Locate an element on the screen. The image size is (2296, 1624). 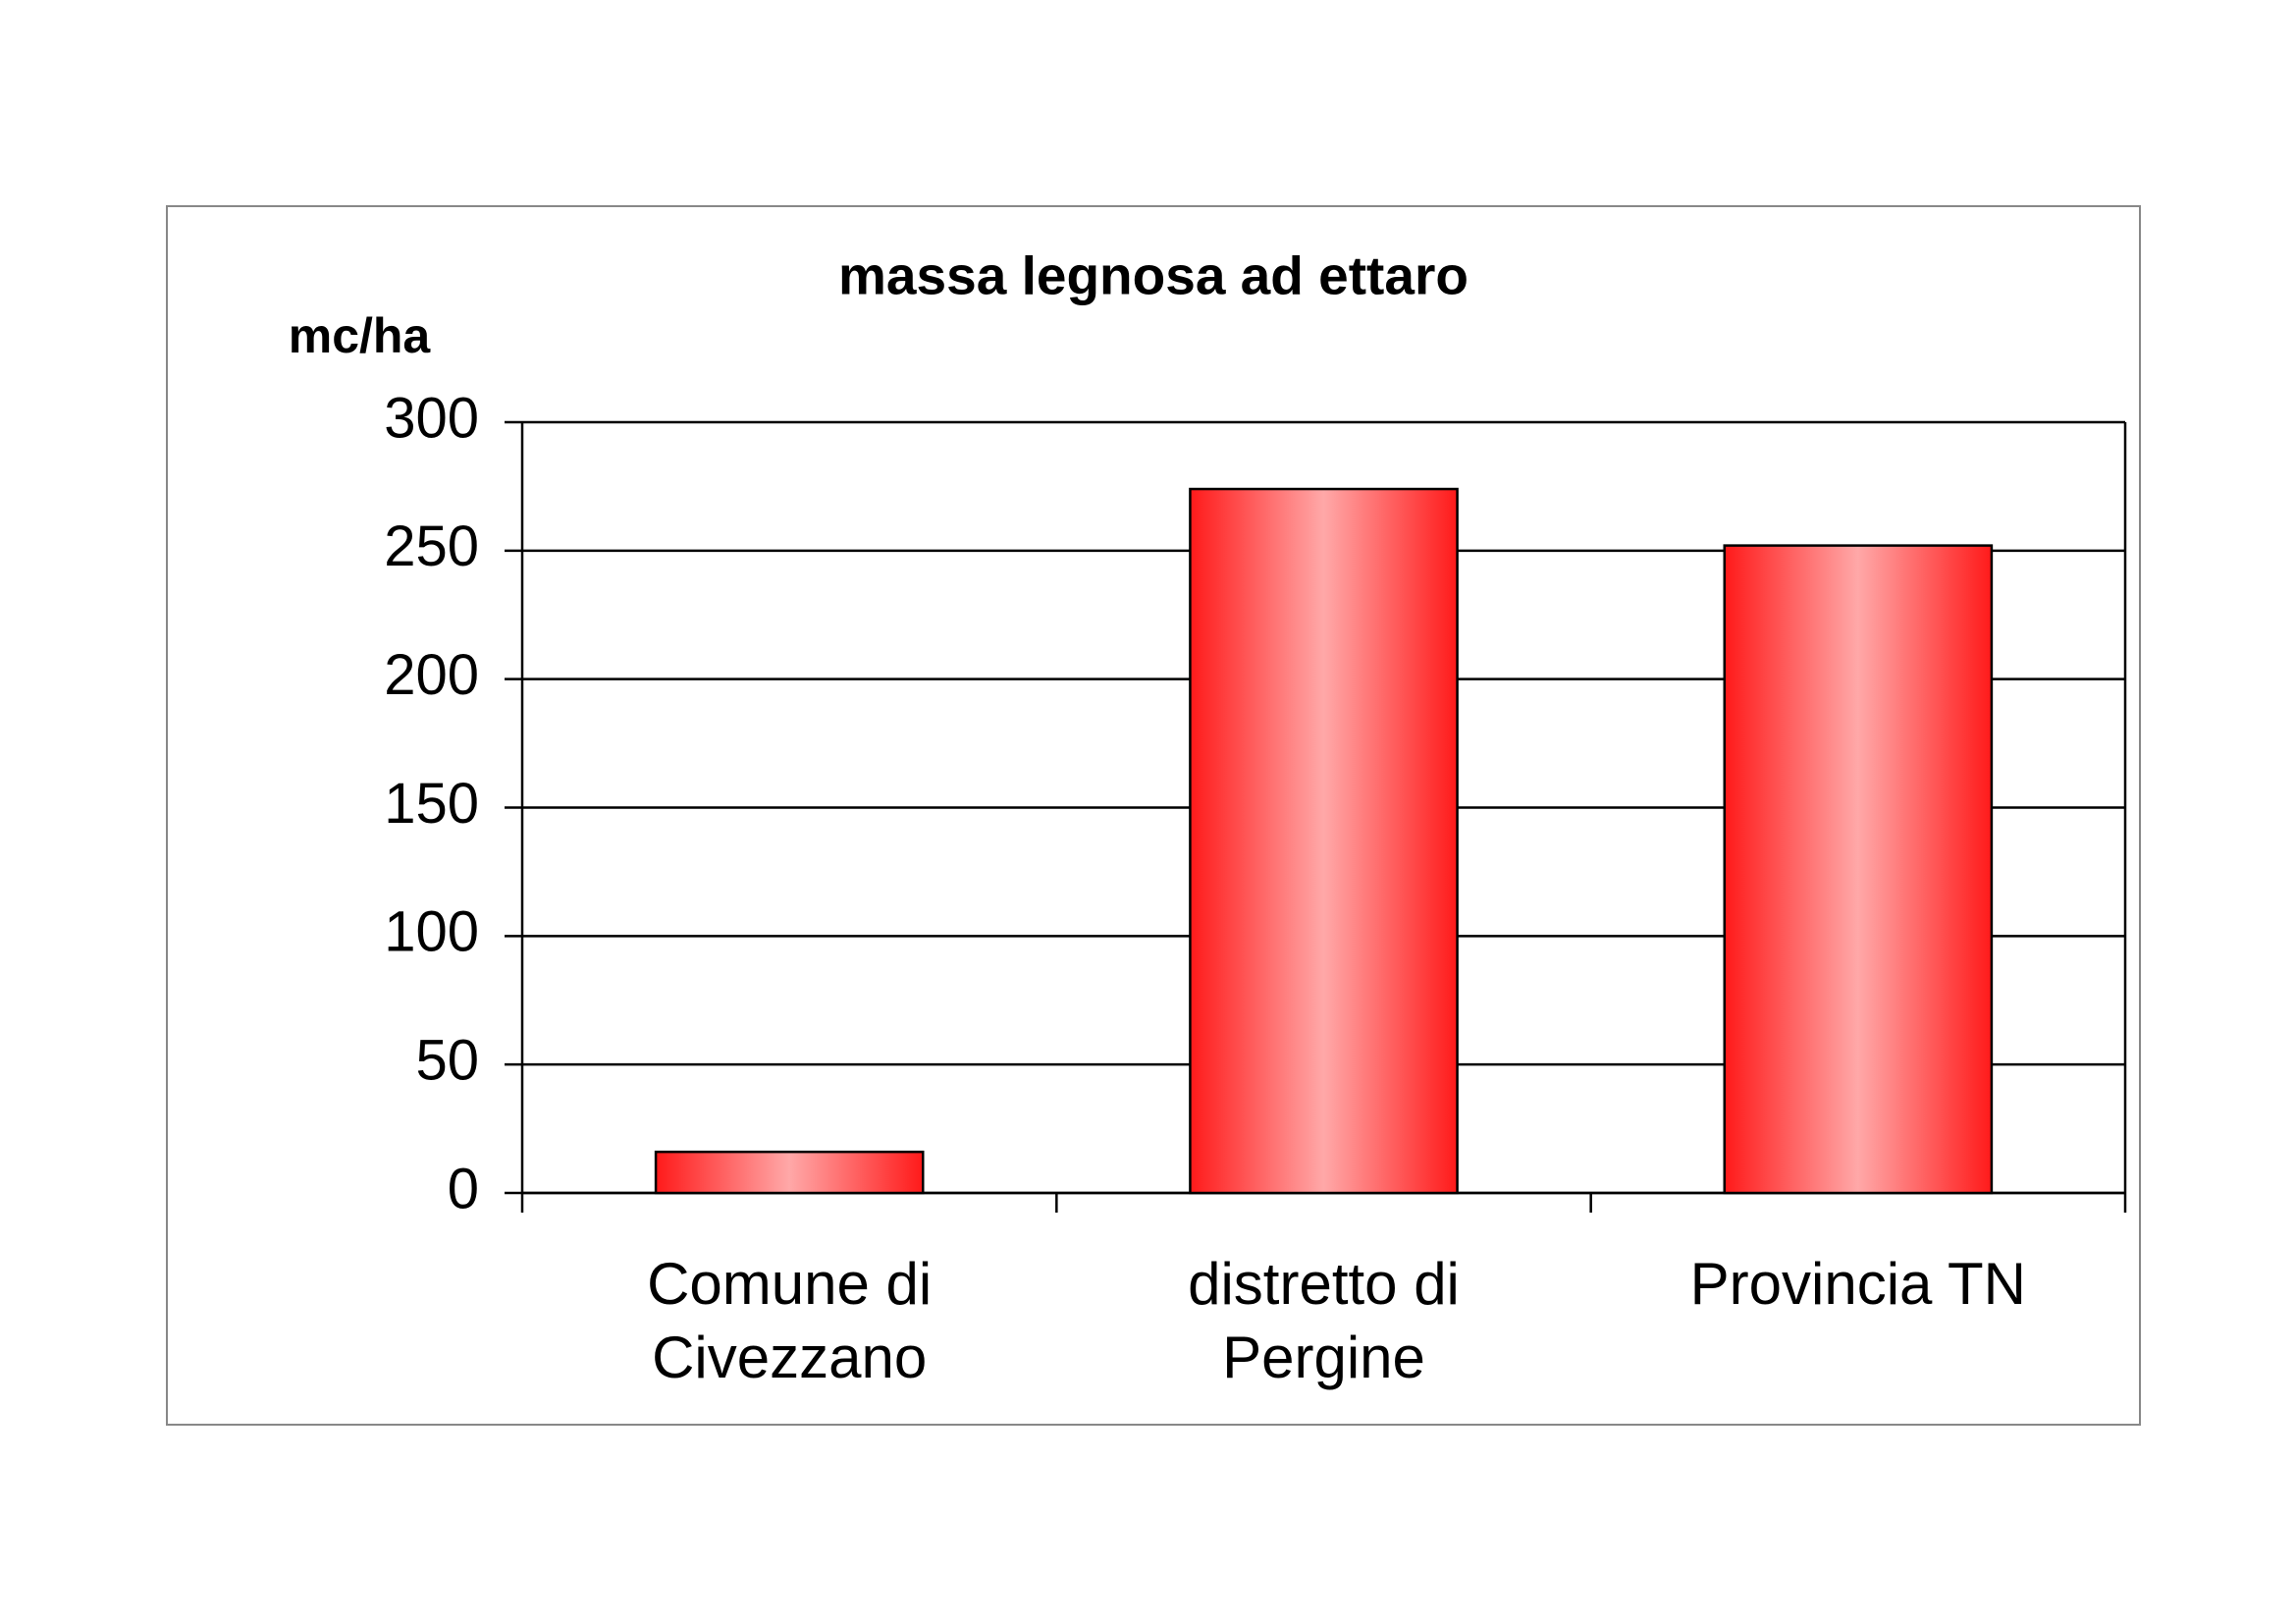
y-axis-label: mc/ha is located at coordinates (361, 335).